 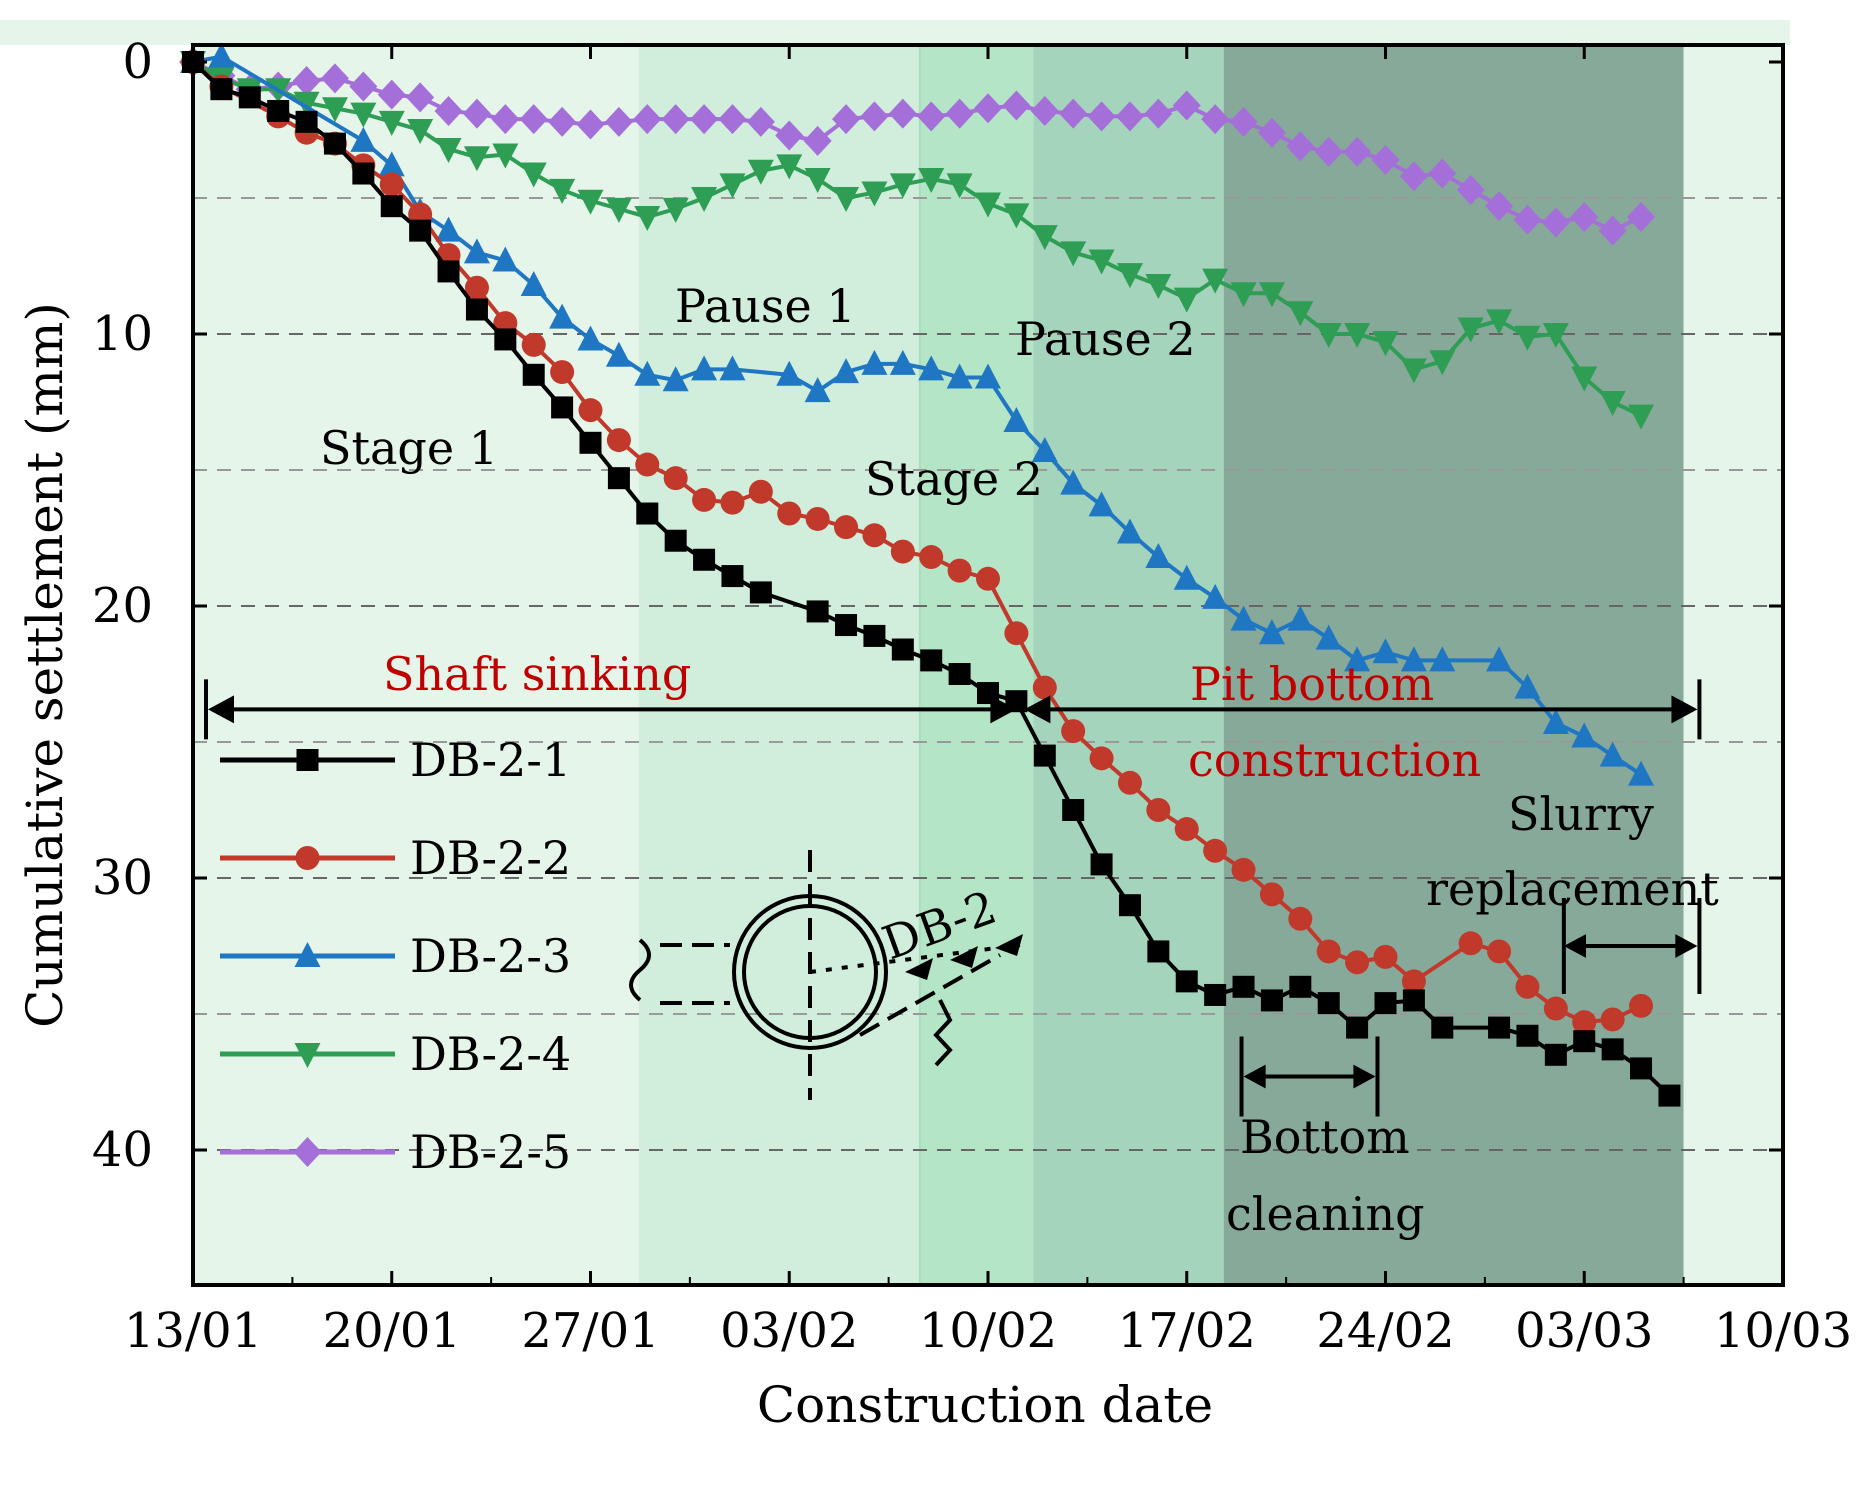 What do you see at coordinates (122, 606) in the screenshot?
I see `y-tick-label: 20` at bounding box center [122, 606].